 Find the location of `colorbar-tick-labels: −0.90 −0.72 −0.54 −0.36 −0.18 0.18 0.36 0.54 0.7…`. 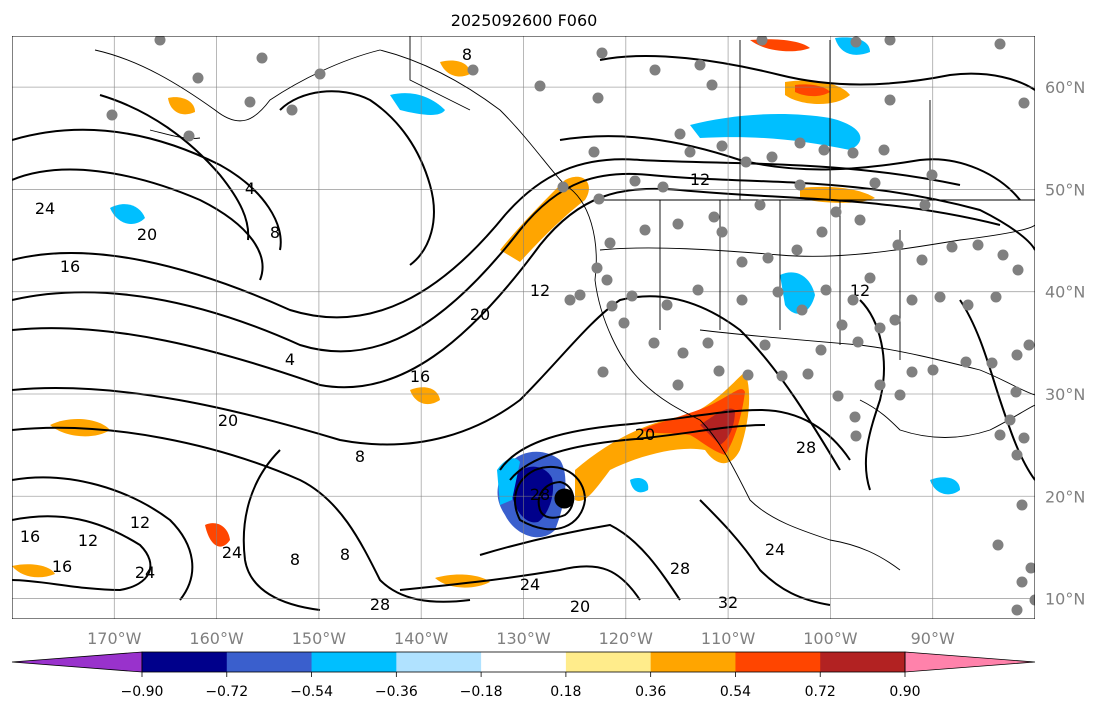

colorbar-tick-labels: −0.90 −0.72 −0.54 −0.36 −0.18 0.18 0.36 0.54 0.7… is located at coordinates (521, 686).